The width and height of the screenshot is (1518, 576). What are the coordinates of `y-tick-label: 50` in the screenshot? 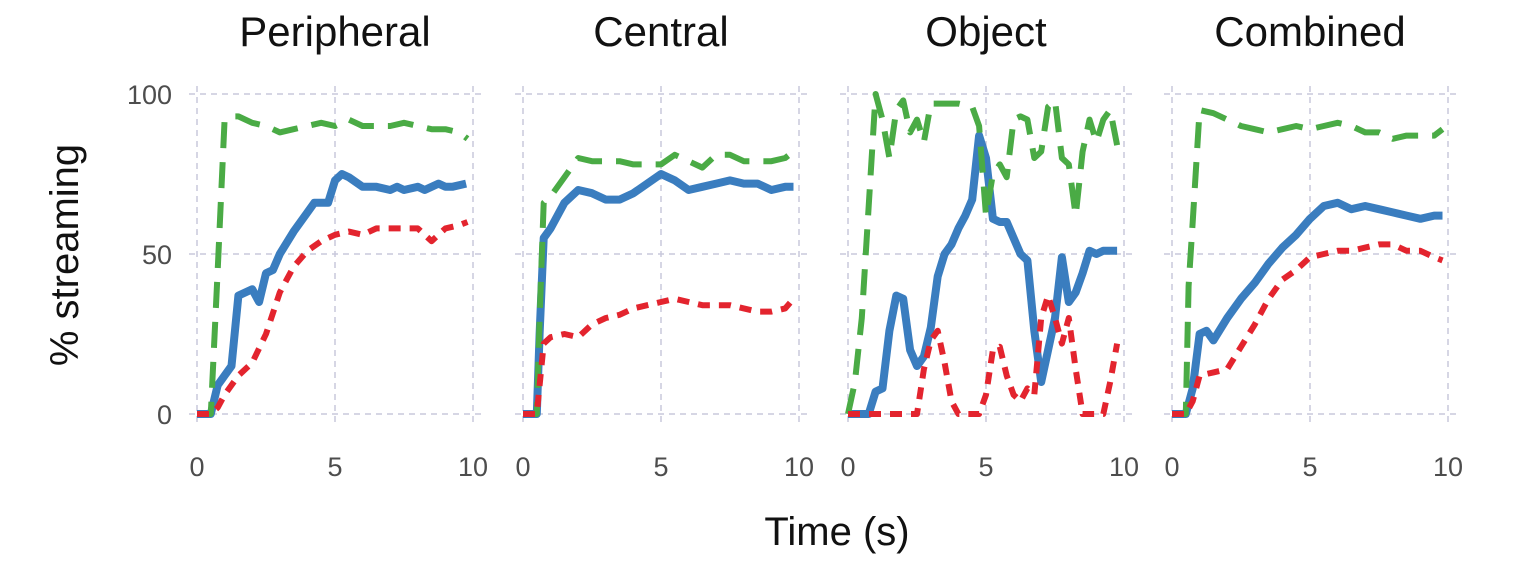 It's located at (157, 255).